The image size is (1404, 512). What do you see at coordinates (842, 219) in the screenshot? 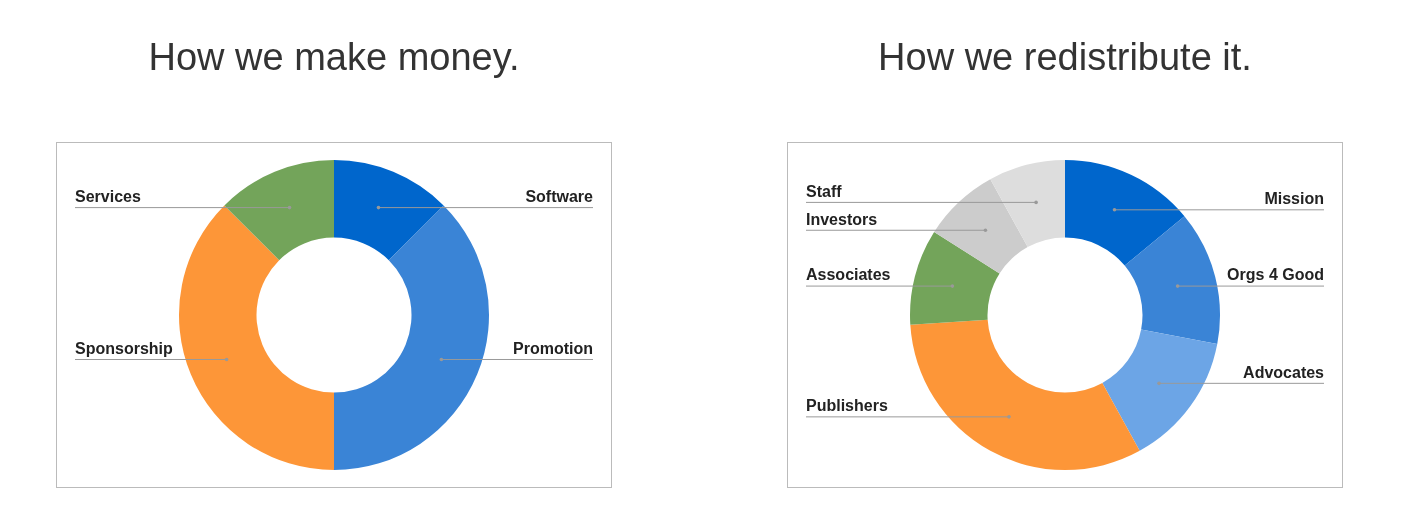
I see `slice-label: Investors` at bounding box center [842, 219].